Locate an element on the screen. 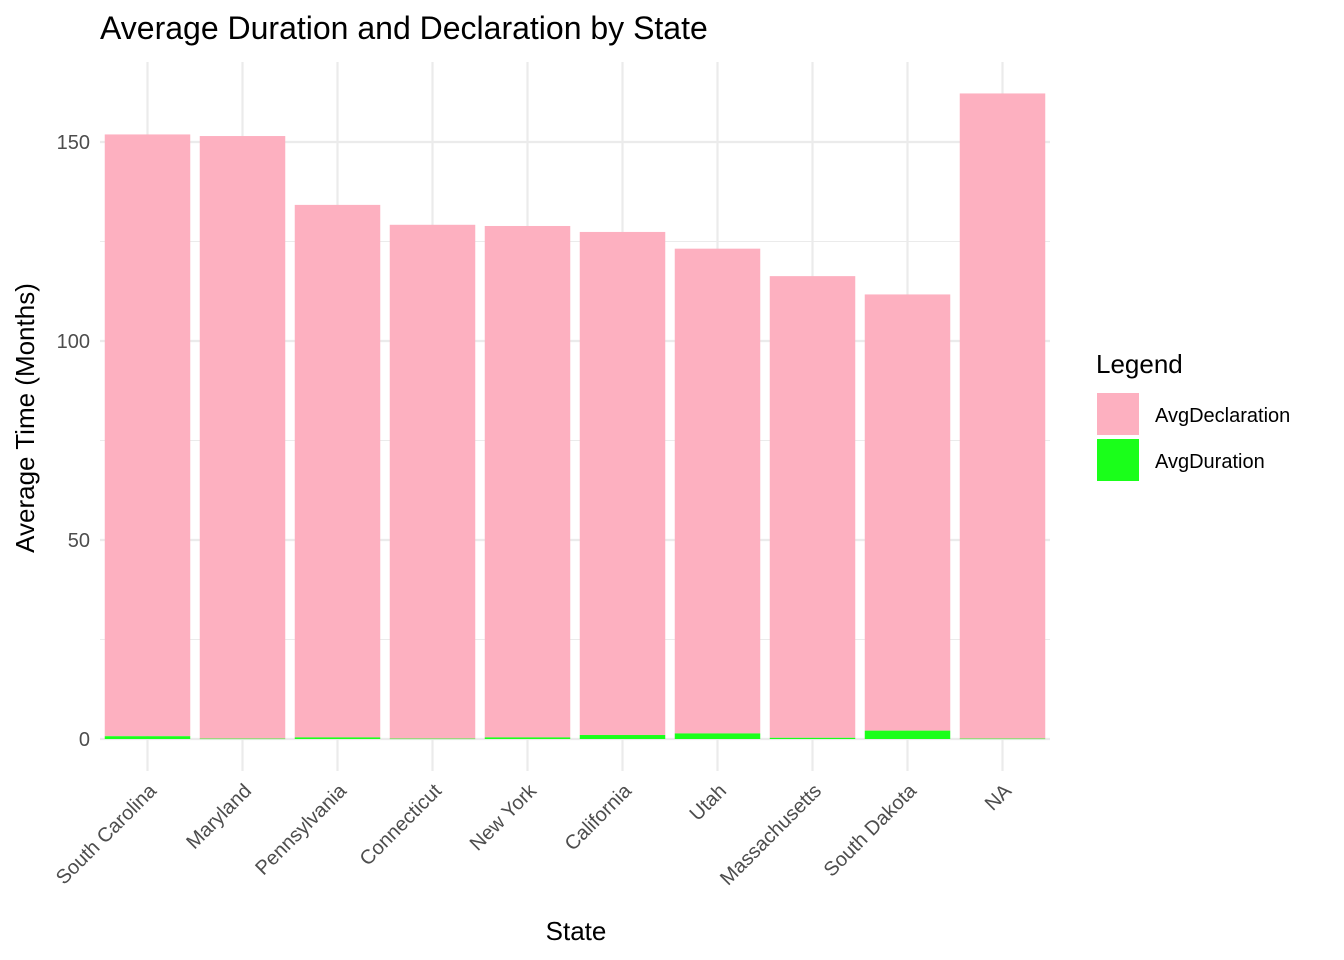 The width and height of the screenshot is (1344, 960). legend-label-avgduration: AvgDuration is located at coordinates (1210, 462).